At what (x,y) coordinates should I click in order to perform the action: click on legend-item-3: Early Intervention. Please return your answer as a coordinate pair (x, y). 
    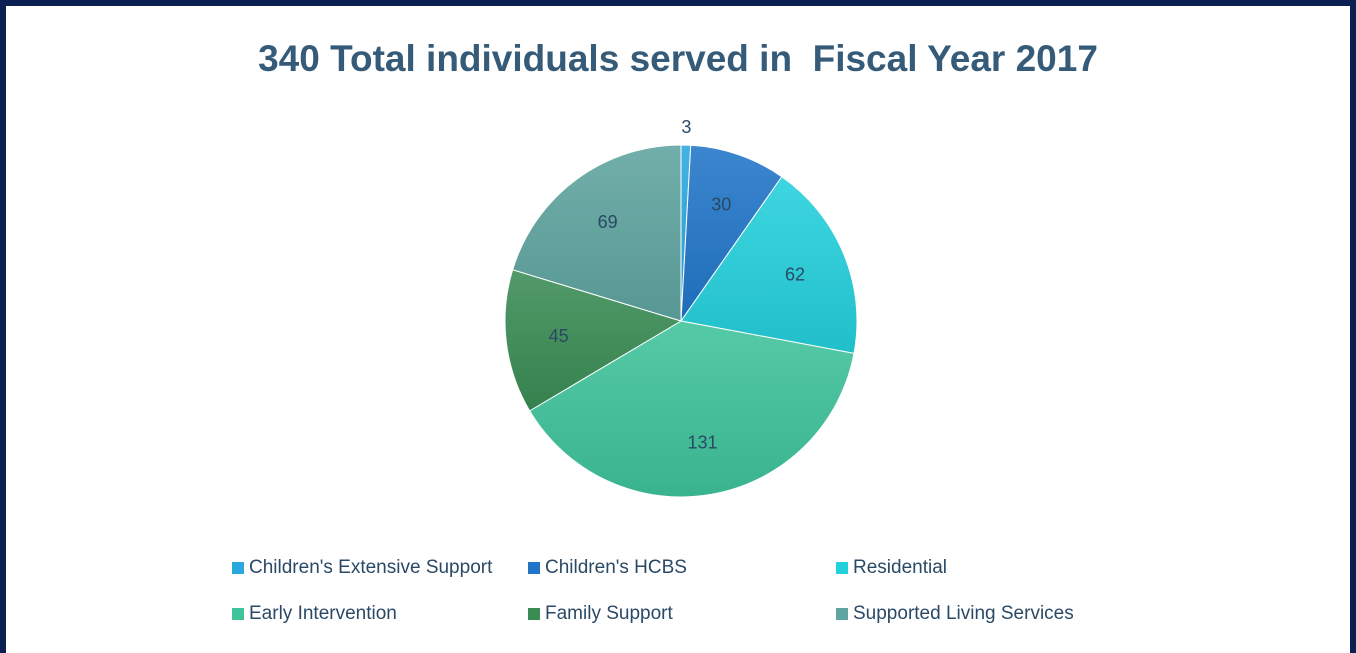
    Looking at the image, I should click on (314, 614).